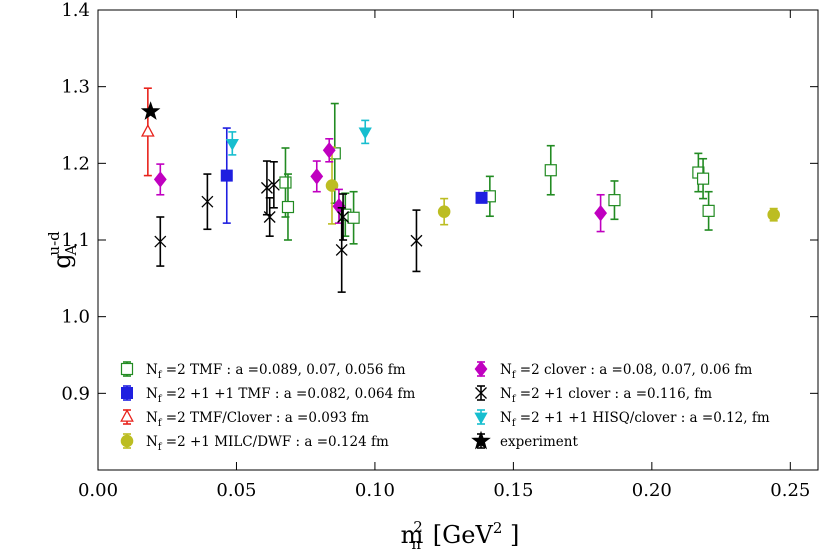 This screenshot has width=830, height=554. I want to click on x-tick-label: 0.25, so click(790, 490).